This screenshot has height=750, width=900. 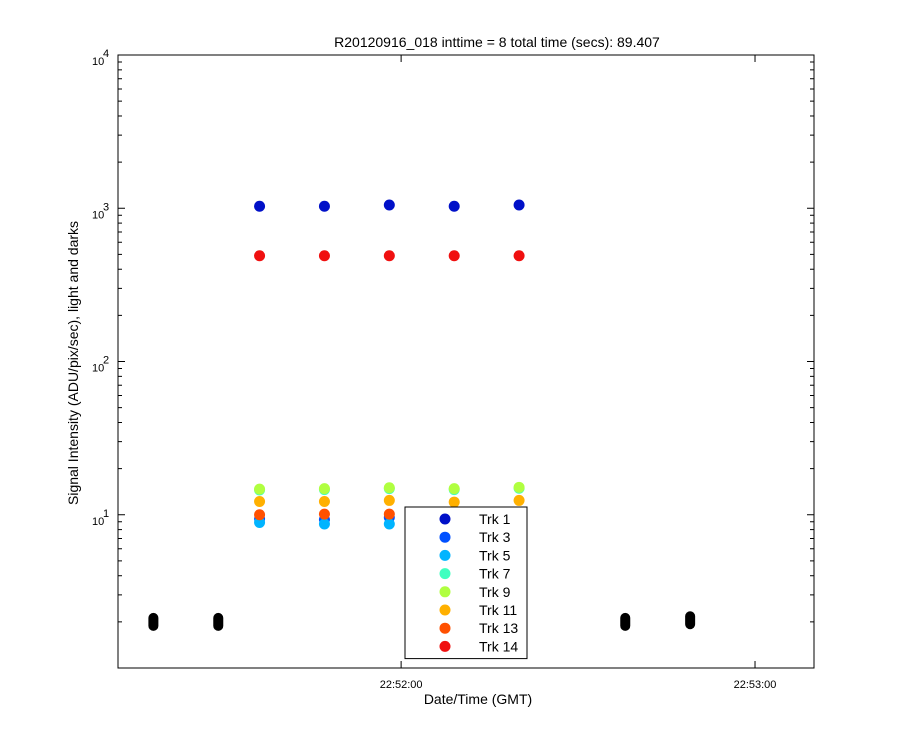 I want to click on x-axis-title: Date/Time (GMT), so click(x=478, y=699).